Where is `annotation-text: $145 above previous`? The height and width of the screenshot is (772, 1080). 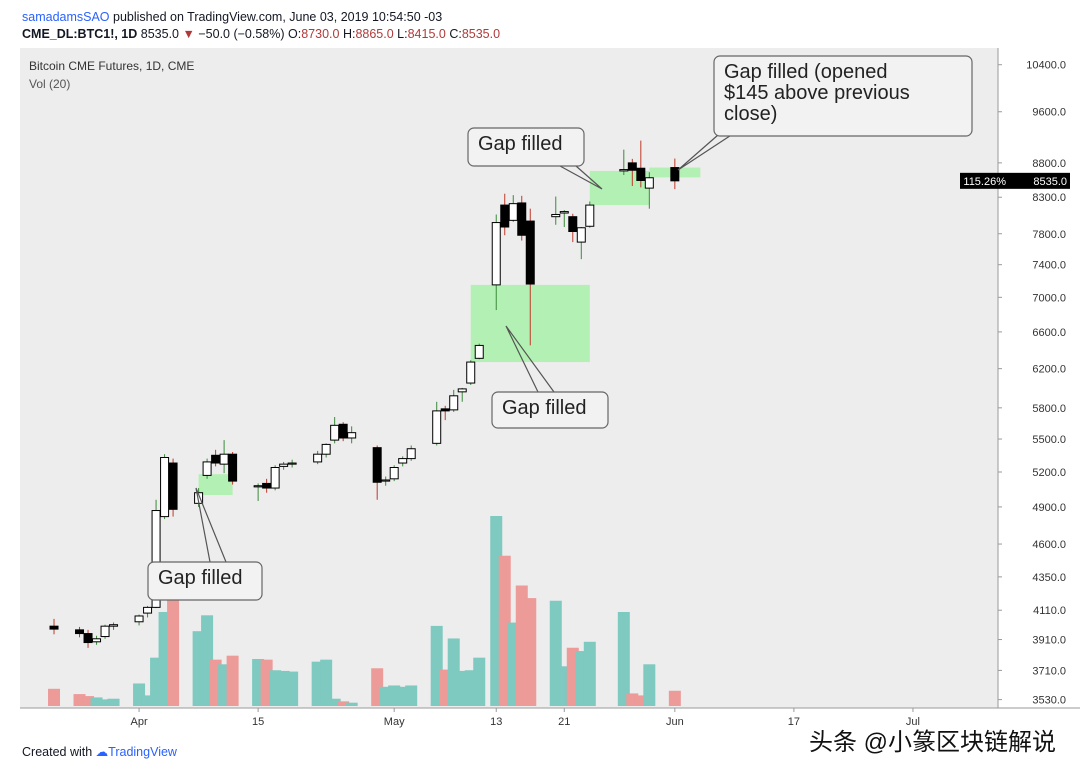 annotation-text: $145 above previous is located at coordinates (817, 93).